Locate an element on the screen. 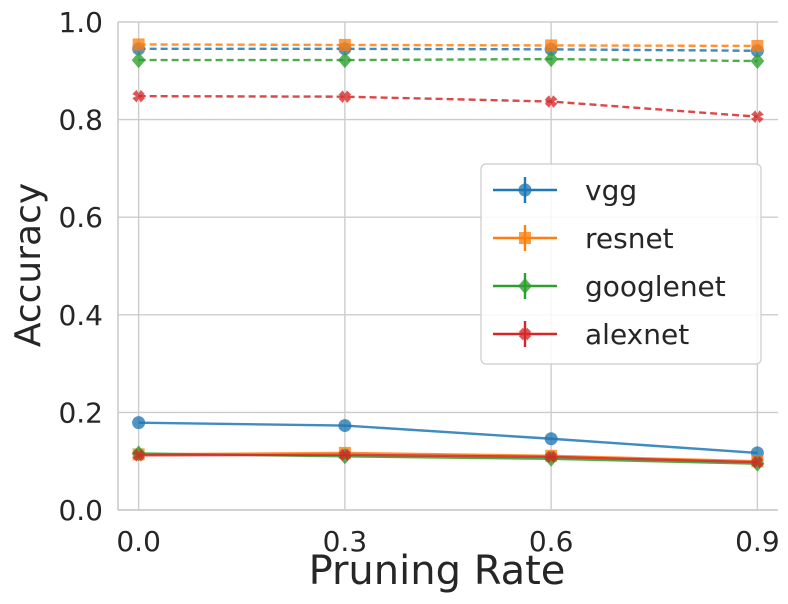  legend-entry-resnet: resnet is located at coordinates (583, 238).